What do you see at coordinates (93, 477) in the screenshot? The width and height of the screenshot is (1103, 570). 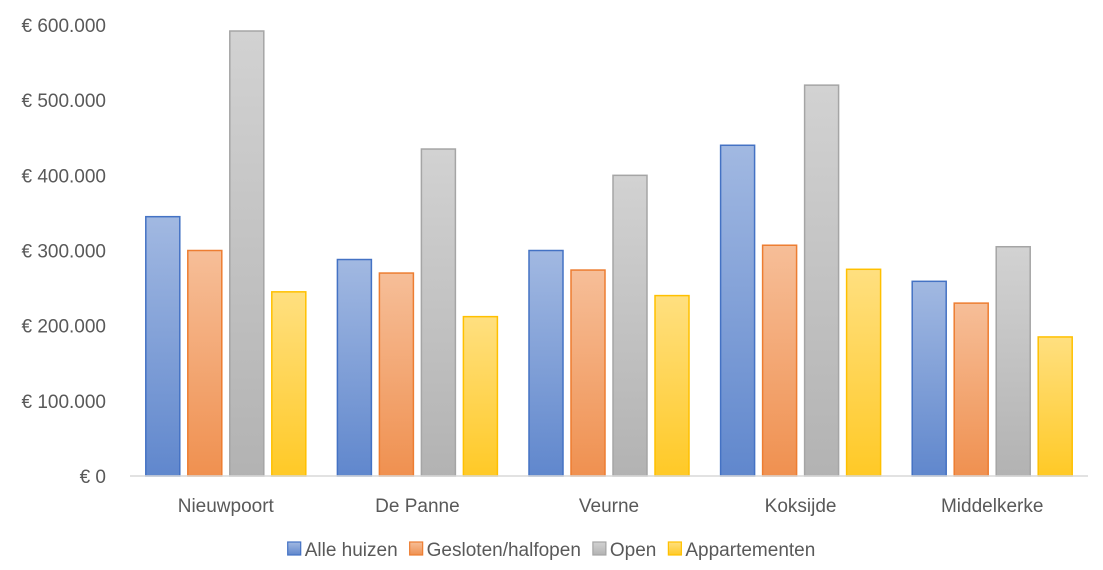 I see `y-tick-label: € 0` at bounding box center [93, 477].